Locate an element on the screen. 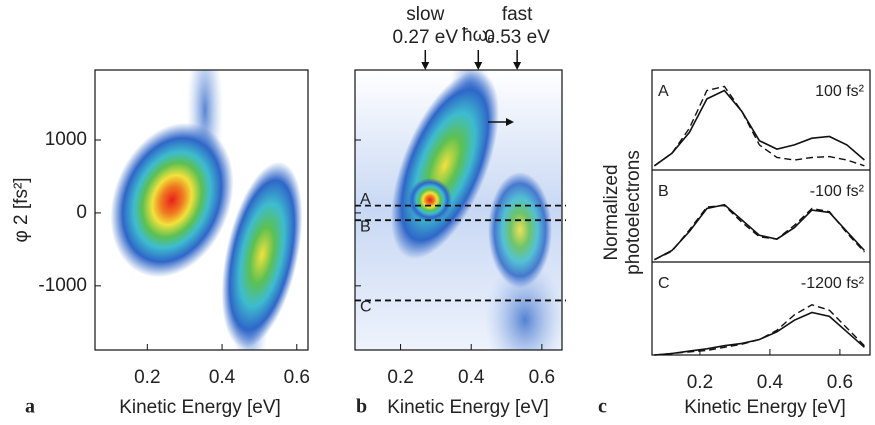 The image size is (875, 425). annotation: ħωₑ is located at coordinates (478, 35).